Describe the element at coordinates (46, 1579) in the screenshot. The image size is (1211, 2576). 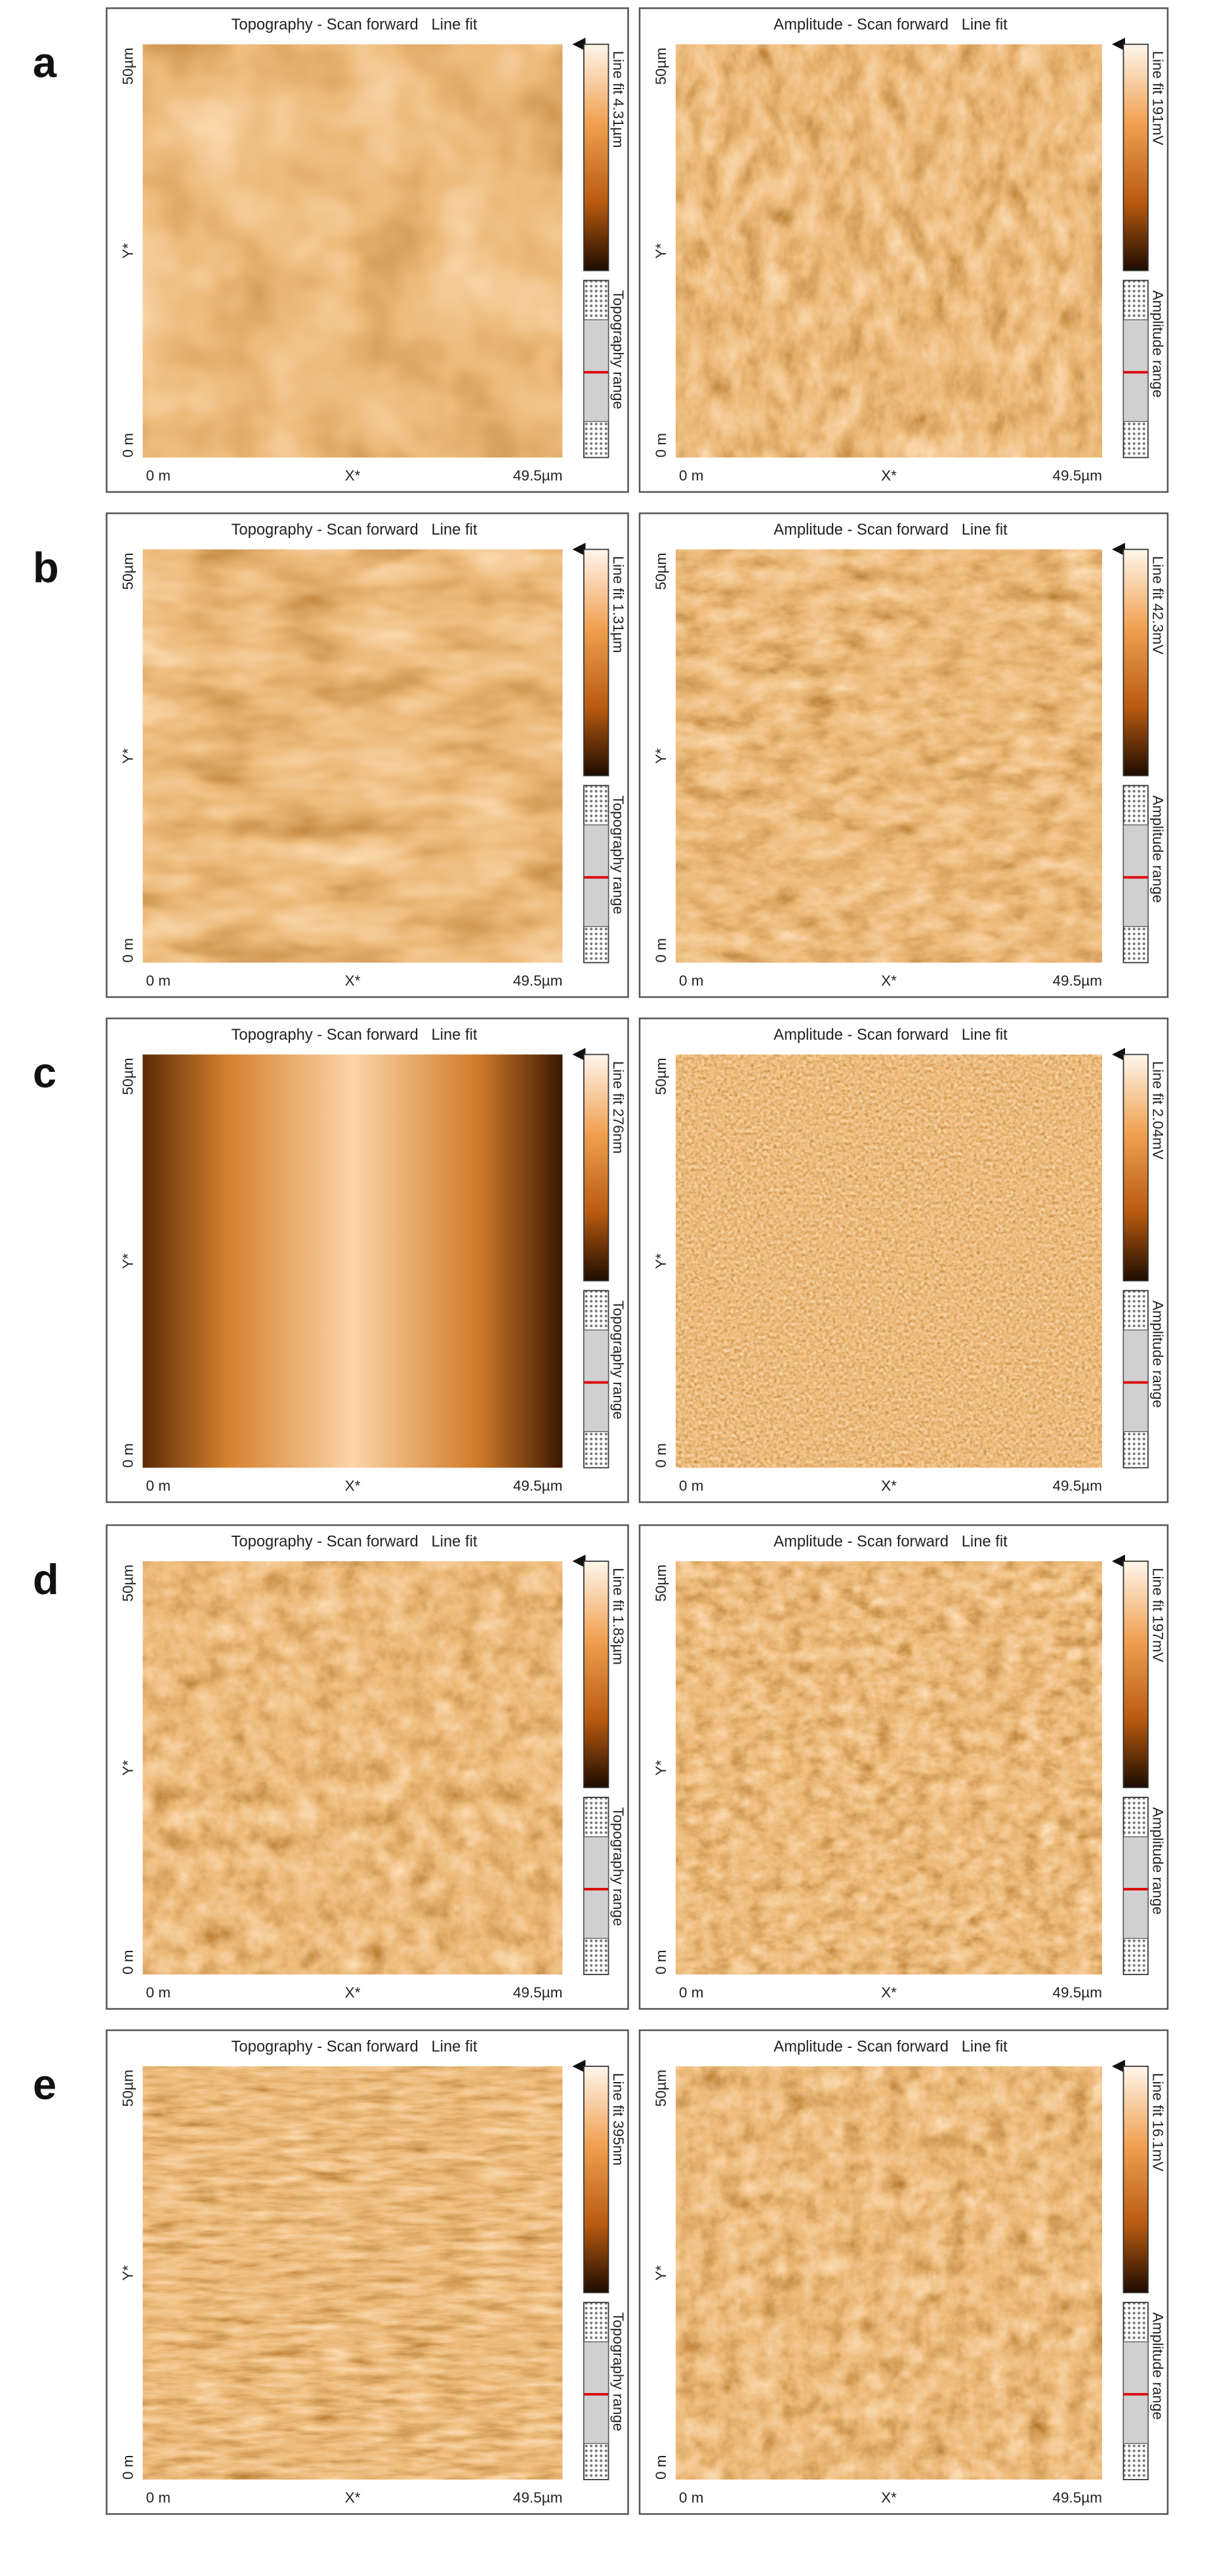
I see `panel-label: d` at that location.